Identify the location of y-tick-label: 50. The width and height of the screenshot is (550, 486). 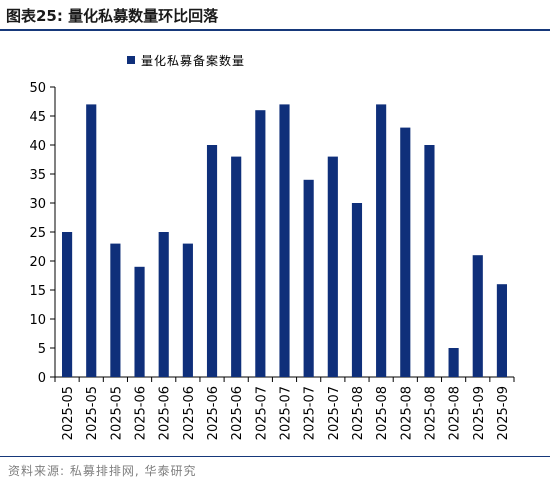
(37, 88).